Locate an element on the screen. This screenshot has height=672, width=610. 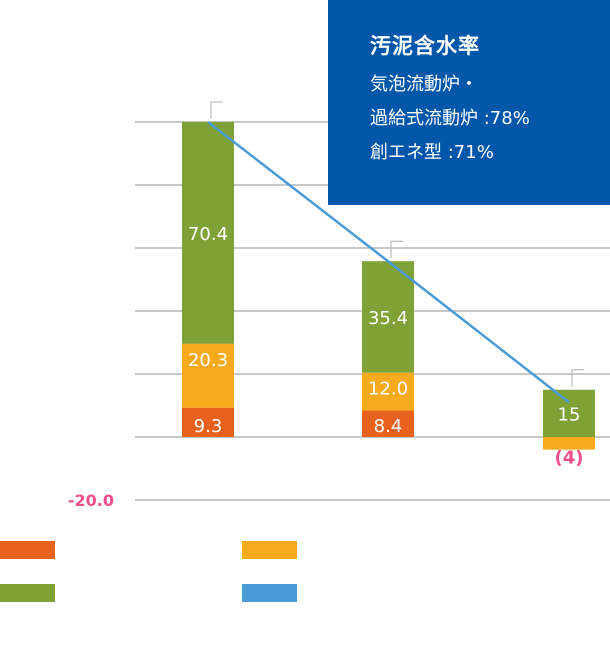
annotation-line: 気泡流動炉・ is located at coordinates (424, 84).